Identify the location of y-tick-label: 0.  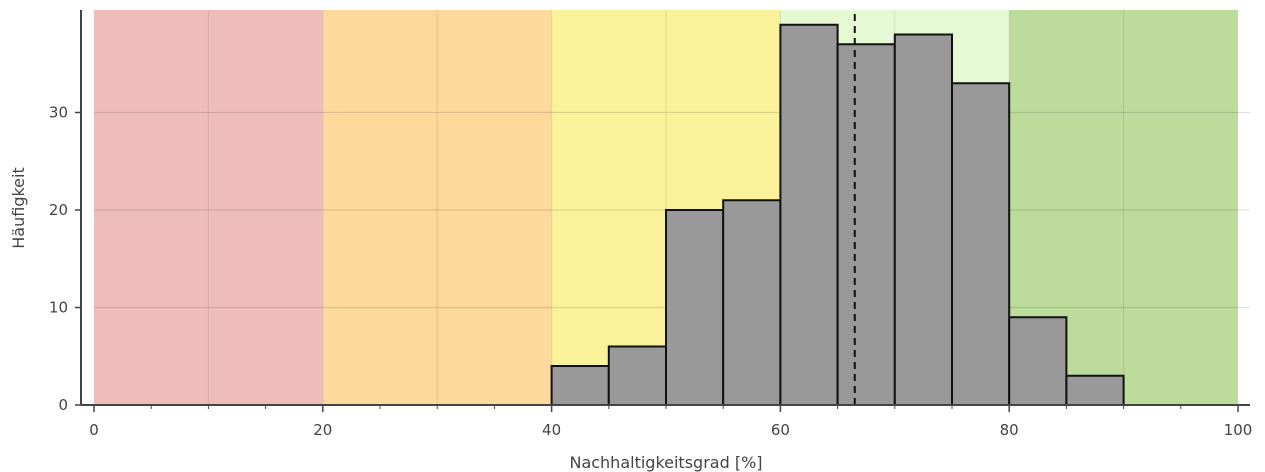
(63, 405).